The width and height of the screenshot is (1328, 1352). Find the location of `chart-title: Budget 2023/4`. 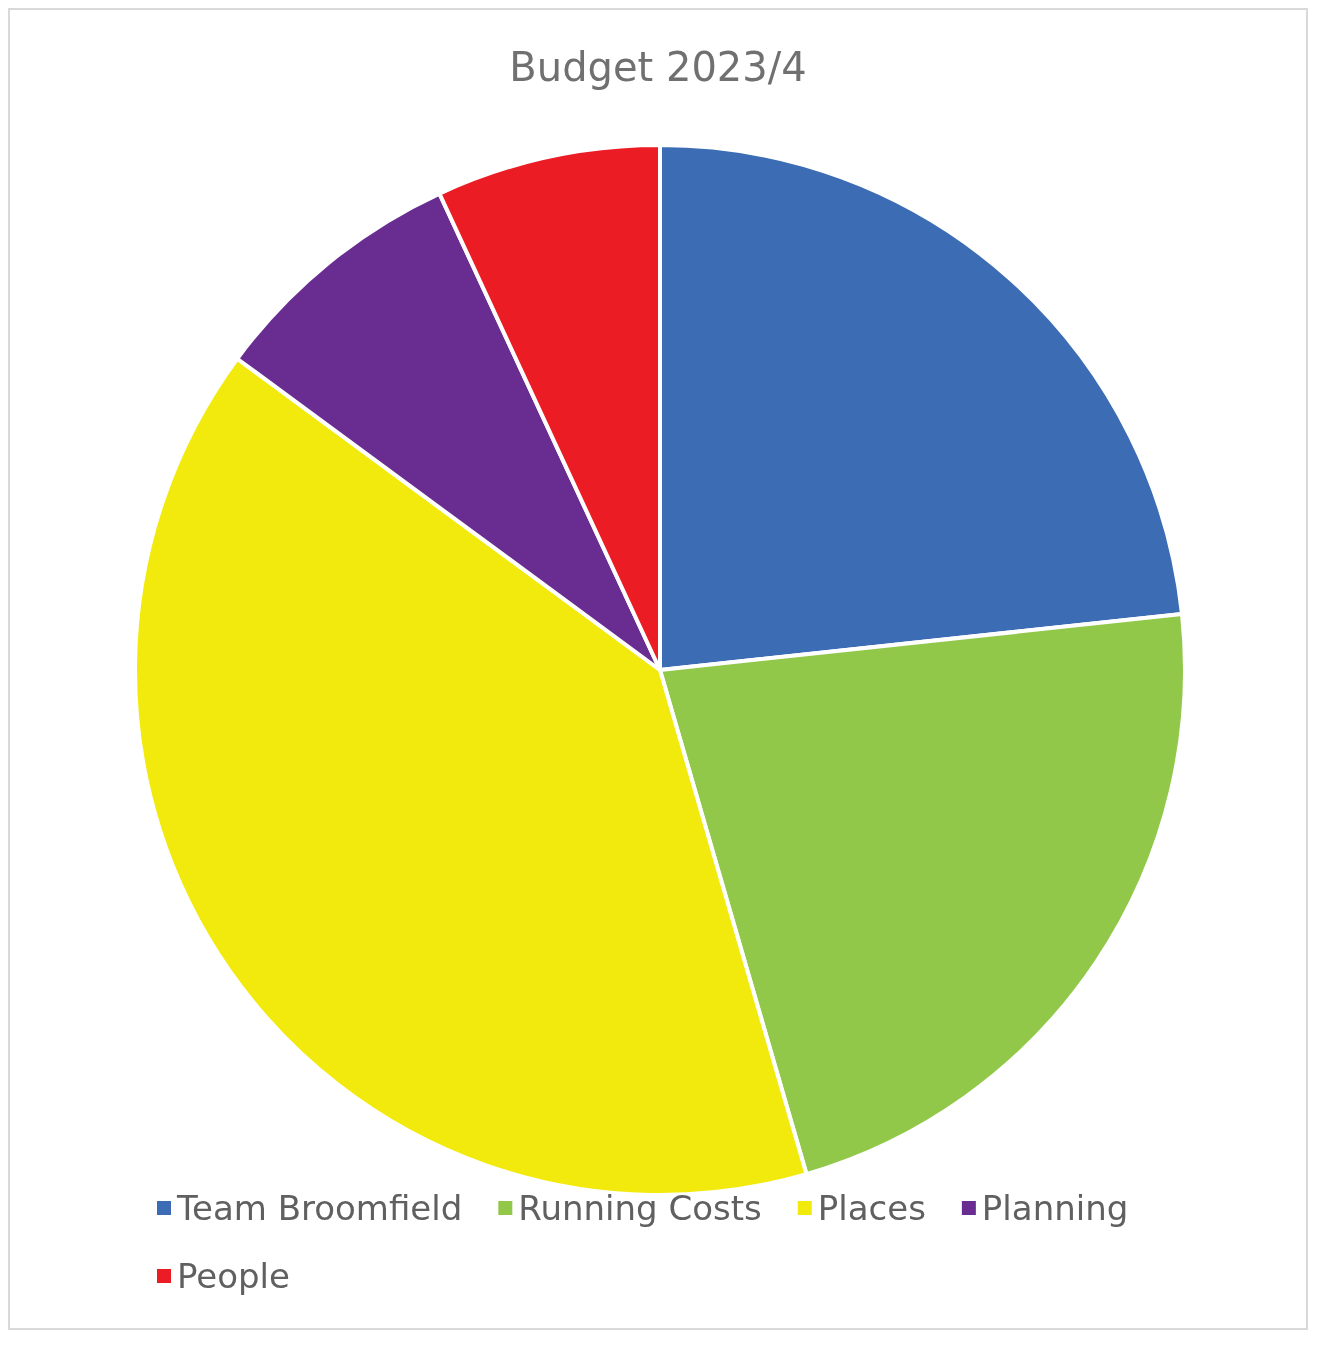

chart-title: Budget 2023/4 is located at coordinates (658, 67).